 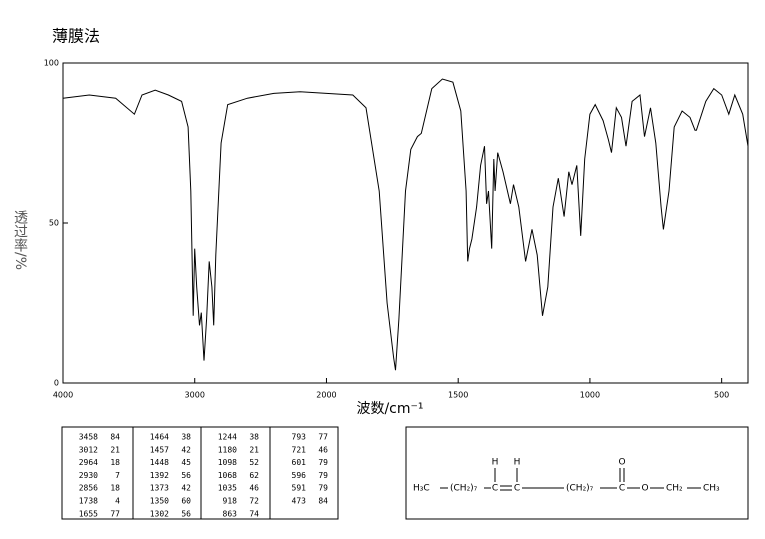 What do you see at coordinates (254, 513) in the screenshot?
I see `peak-transmittance: 74` at bounding box center [254, 513].